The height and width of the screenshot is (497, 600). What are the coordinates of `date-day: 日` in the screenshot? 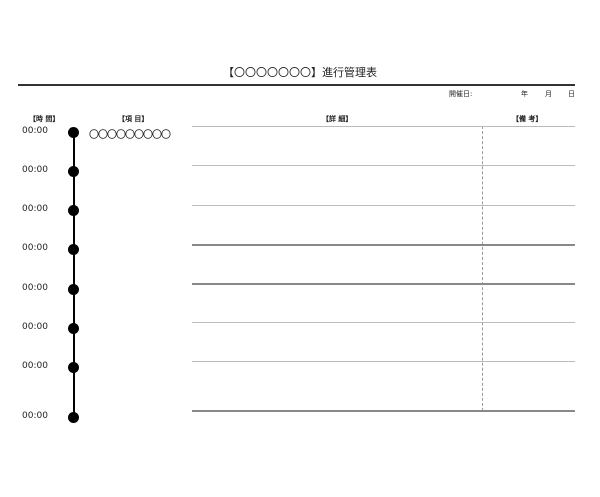 It's located at (571, 94).